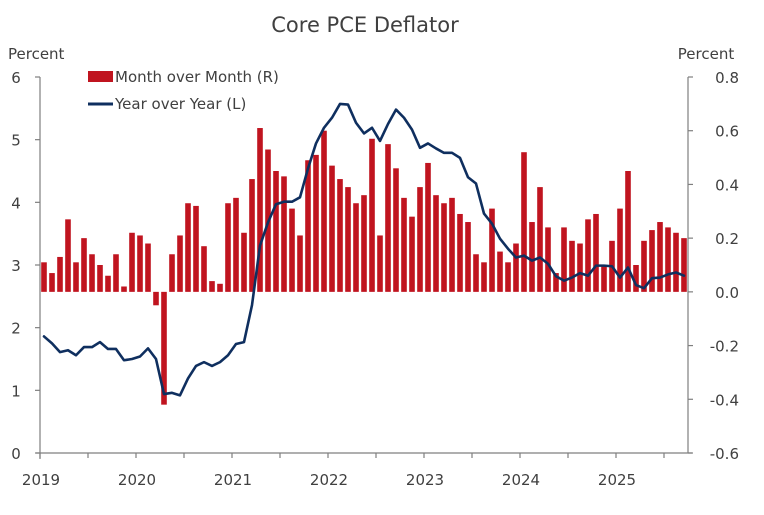  I want to click on x-tick-label: 2022, so click(329, 480).